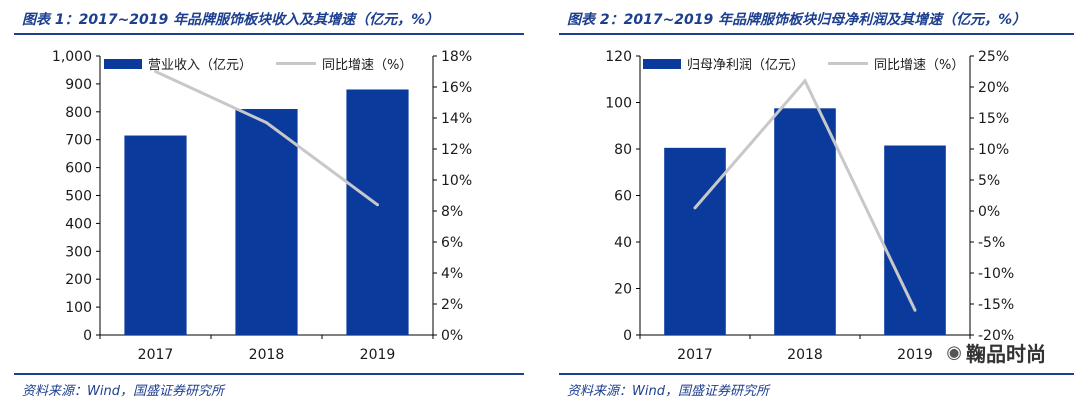 This screenshot has height=407, width=1080. What do you see at coordinates (623, 290) in the screenshot?
I see `y-tick-label-left: 20` at bounding box center [623, 290].